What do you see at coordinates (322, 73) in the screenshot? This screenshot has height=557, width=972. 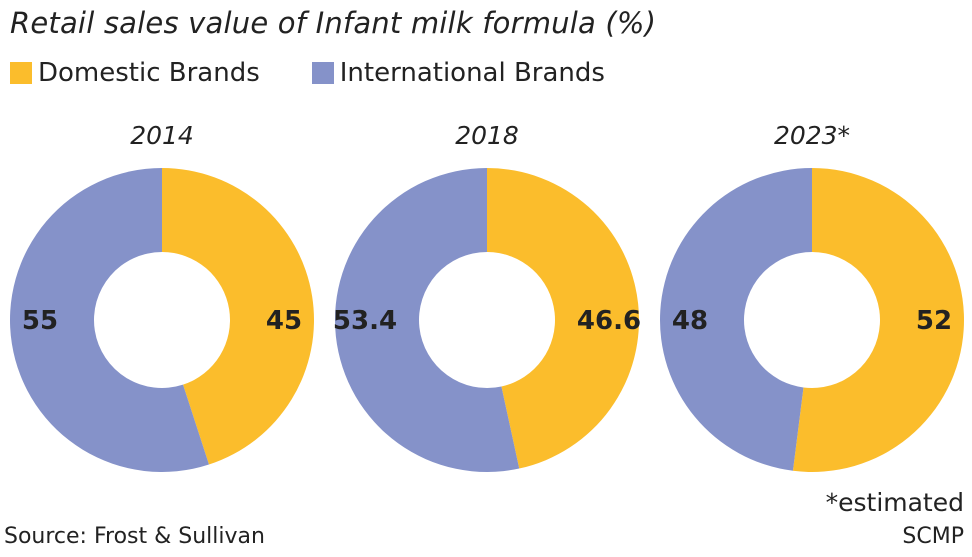 I see `legend-swatch-international` at bounding box center [322, 73].